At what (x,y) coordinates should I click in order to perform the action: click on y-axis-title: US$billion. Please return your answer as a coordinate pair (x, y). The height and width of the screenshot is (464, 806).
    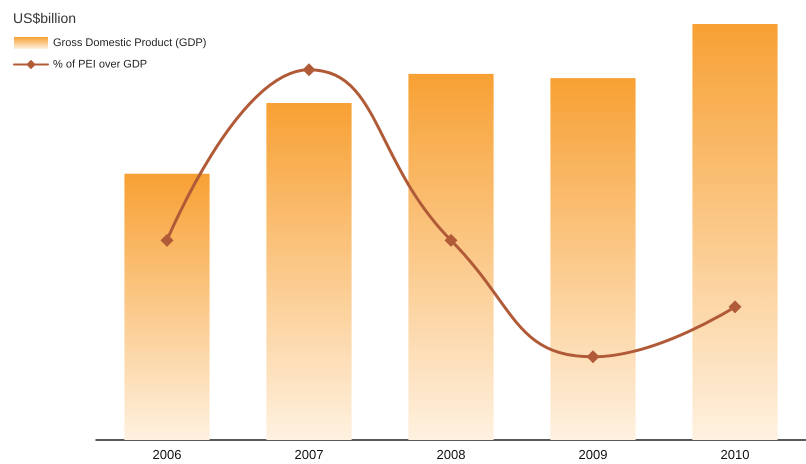
    Looking at the image, I should click on (44, 18).